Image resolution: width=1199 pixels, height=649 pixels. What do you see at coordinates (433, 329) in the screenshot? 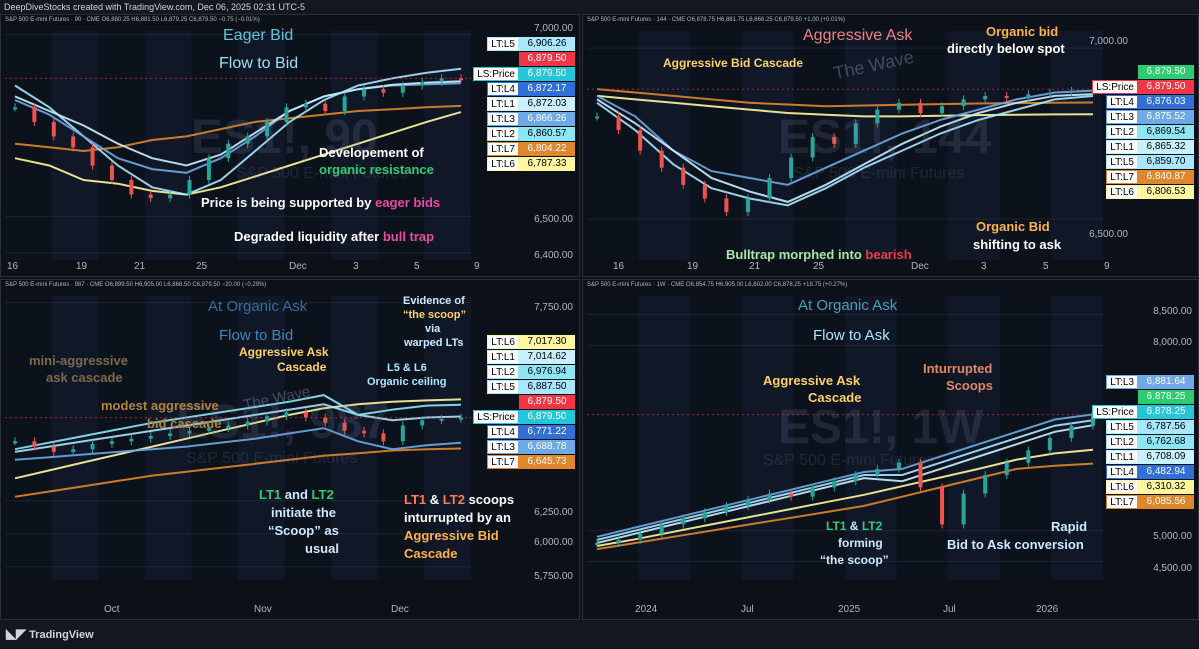
I see `annotation-via: via` at bounding box center [433, 329].